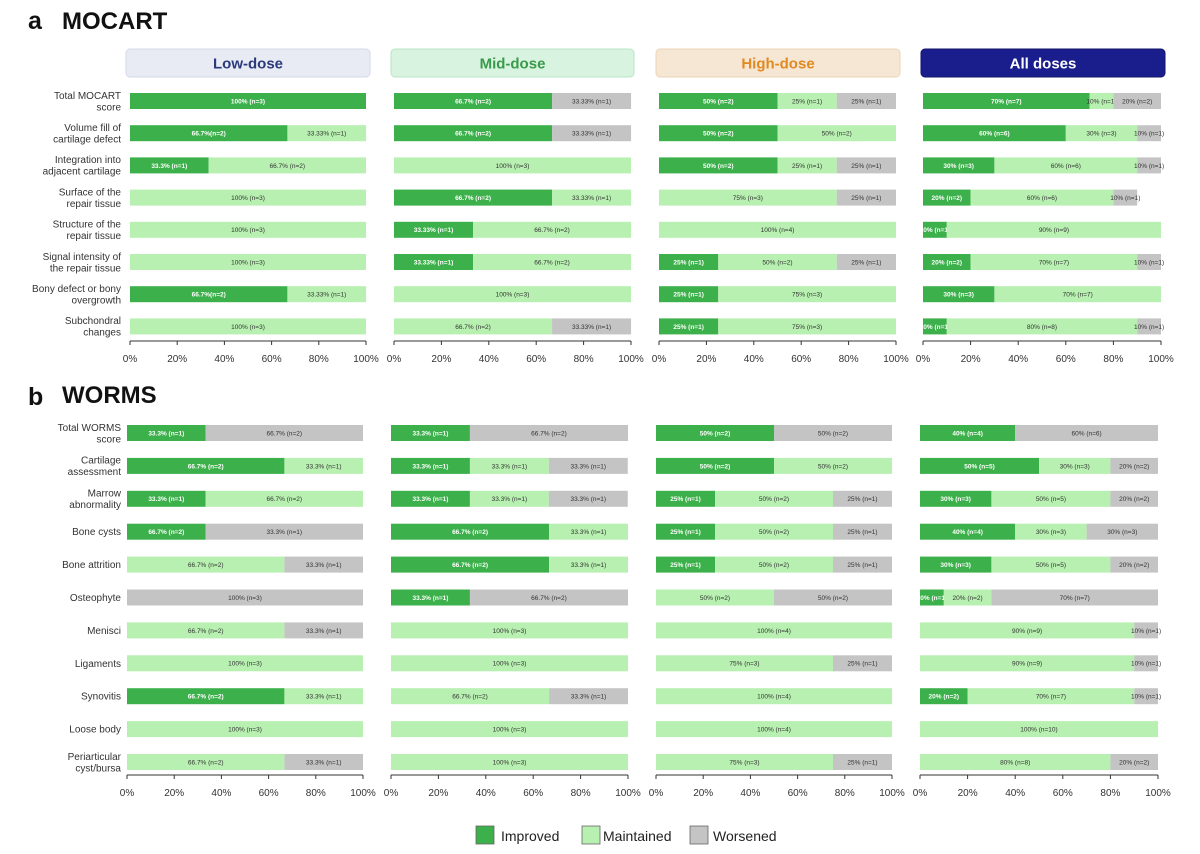 Image resolution: width=1200 pixels, height=854 pixels. What do you see at coordinates (95, 757) in the screenshot?
I see `row-label: Periarticular` at bounding box center [95, 757].